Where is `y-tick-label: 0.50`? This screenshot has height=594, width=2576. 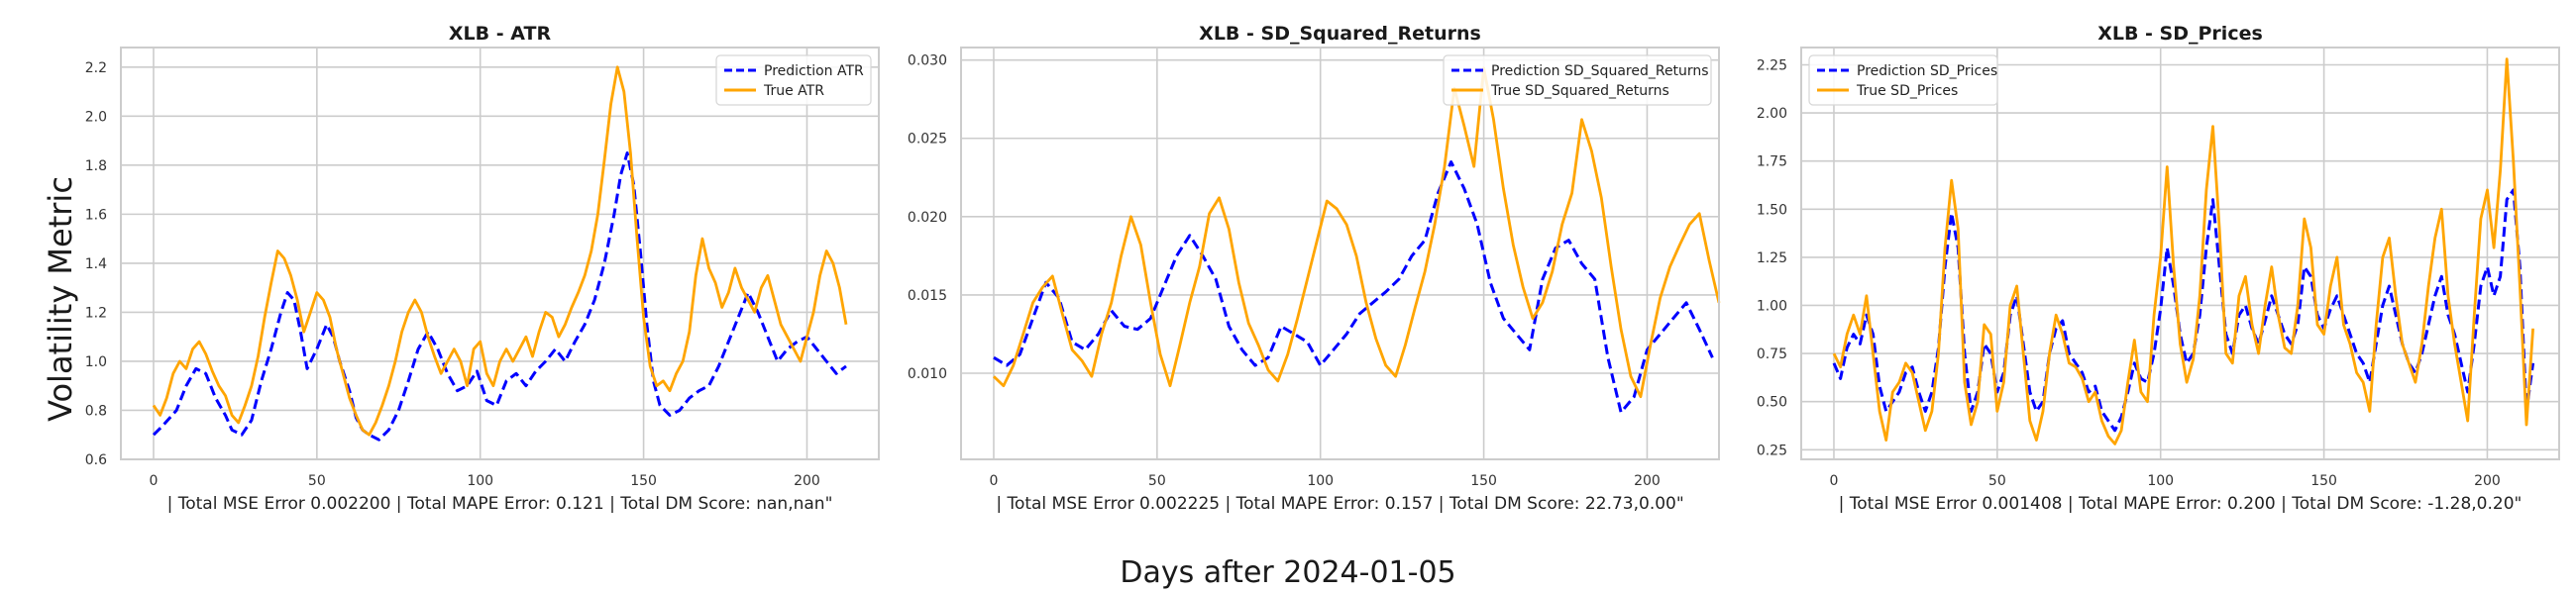 y-tick-label: 0.50 is located at coordinates (1772, 403).